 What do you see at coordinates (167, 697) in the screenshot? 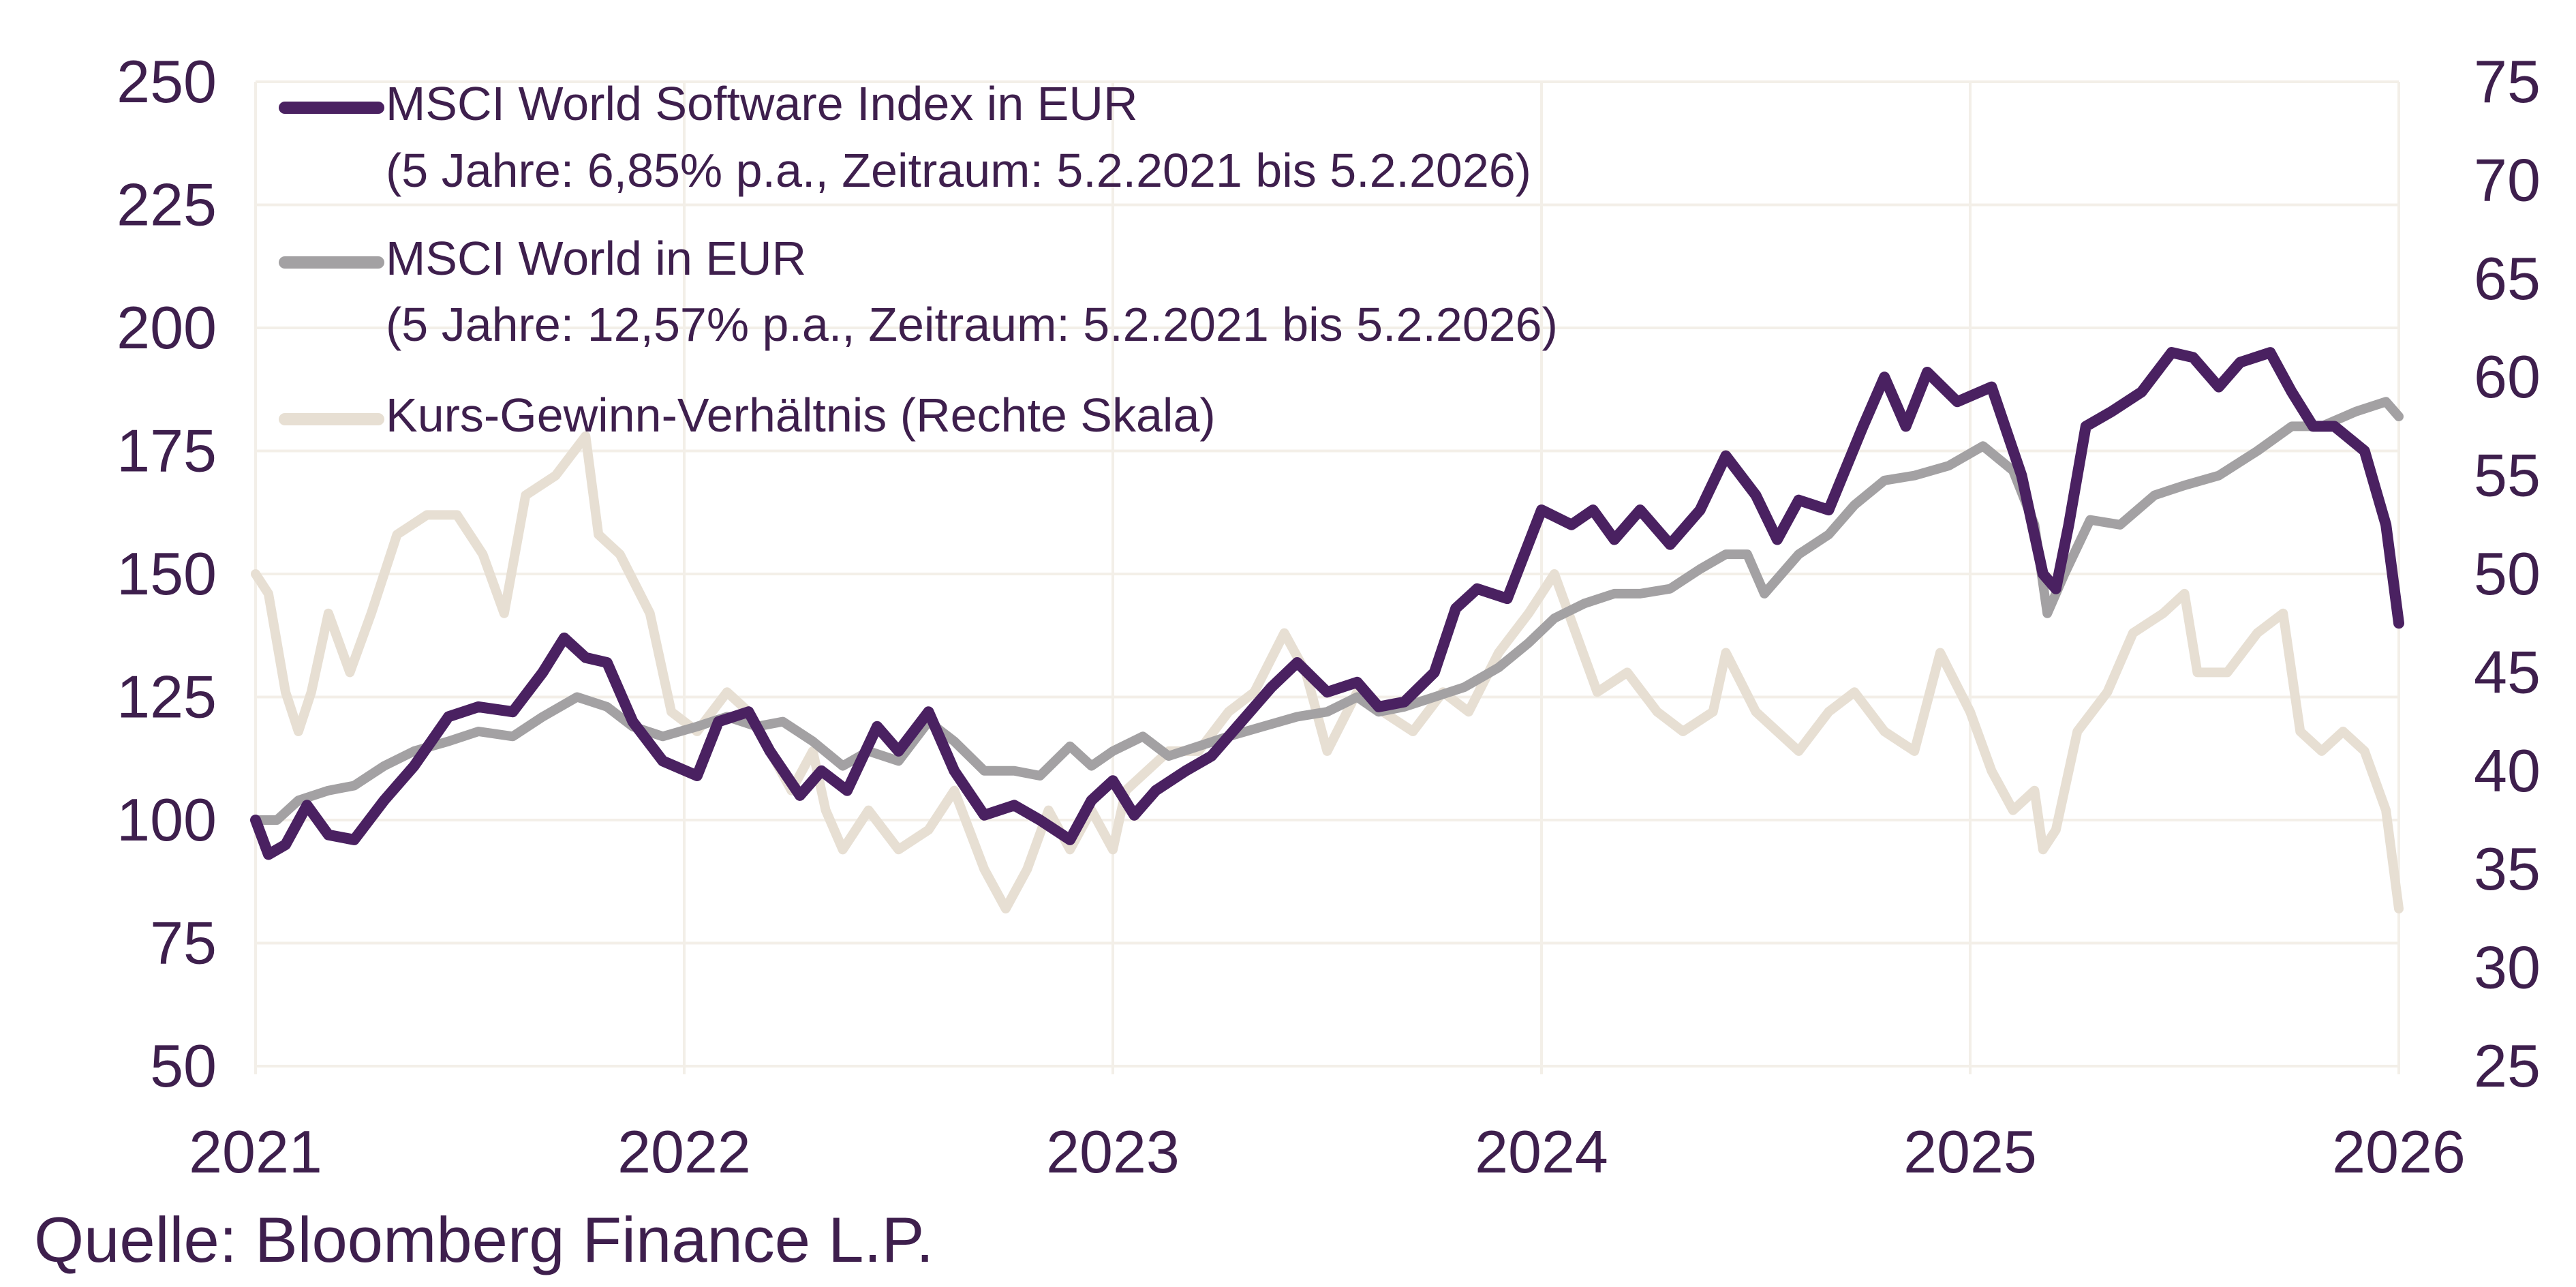
I see `left-tick-label: 125` at bounding box center [167, 697].